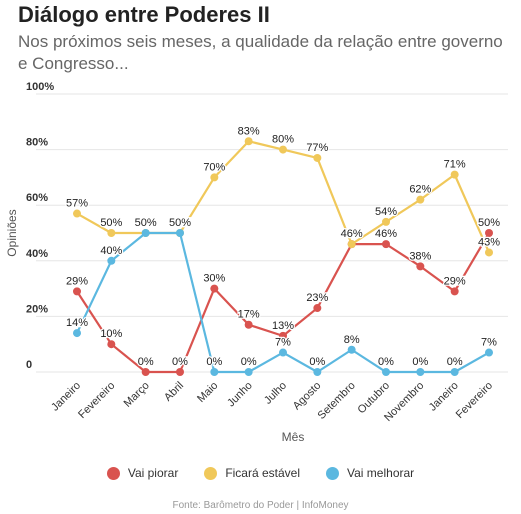 This screenshot has height=514, width=521. I want to click on data-label: 23%, so click(317, 298).